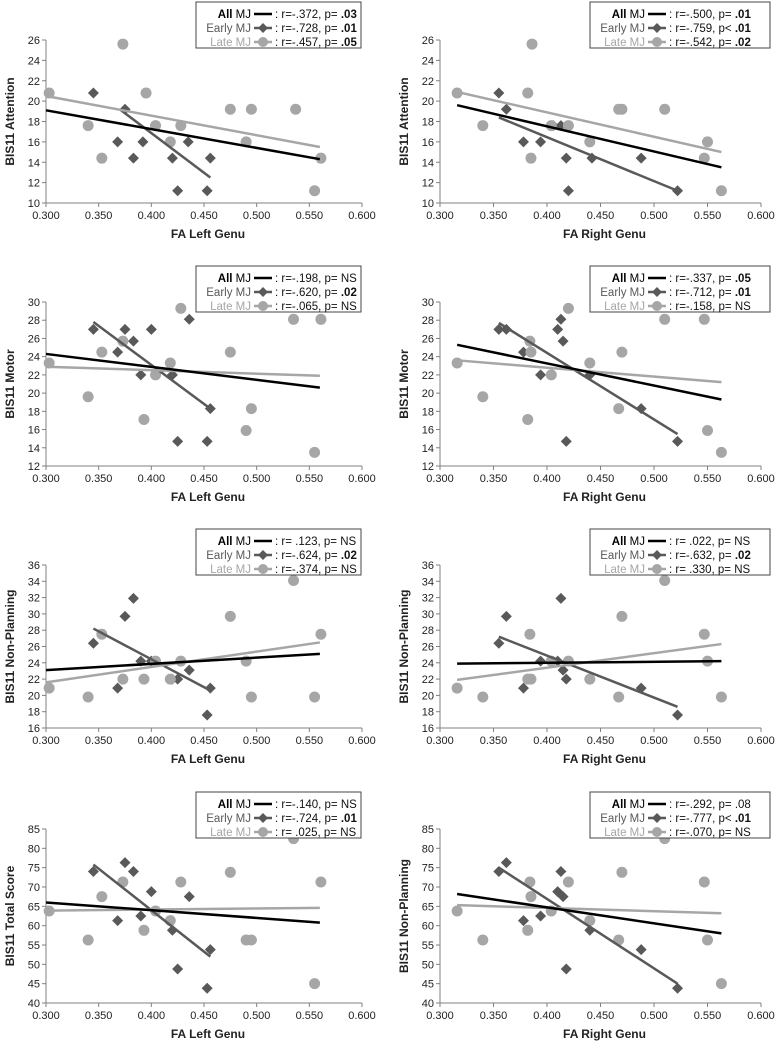 This screenshot has height=1041, width=776. What do you see at coordinates (710, 29) in the screenshot?
I see `legend-stat-early: : r=-.759, p< .01` at bounding box center [710, 29].